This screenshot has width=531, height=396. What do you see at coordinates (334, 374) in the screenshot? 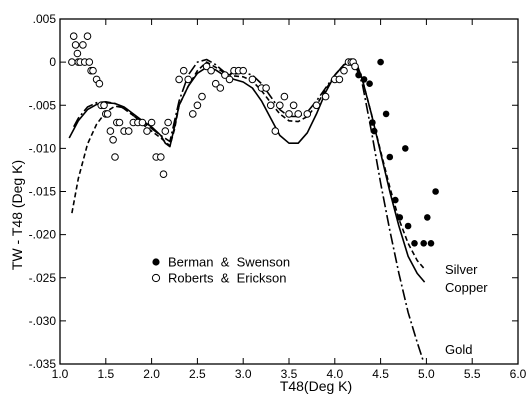
I see `x-tick-label: 4.0` at bounding box center [334, 374].